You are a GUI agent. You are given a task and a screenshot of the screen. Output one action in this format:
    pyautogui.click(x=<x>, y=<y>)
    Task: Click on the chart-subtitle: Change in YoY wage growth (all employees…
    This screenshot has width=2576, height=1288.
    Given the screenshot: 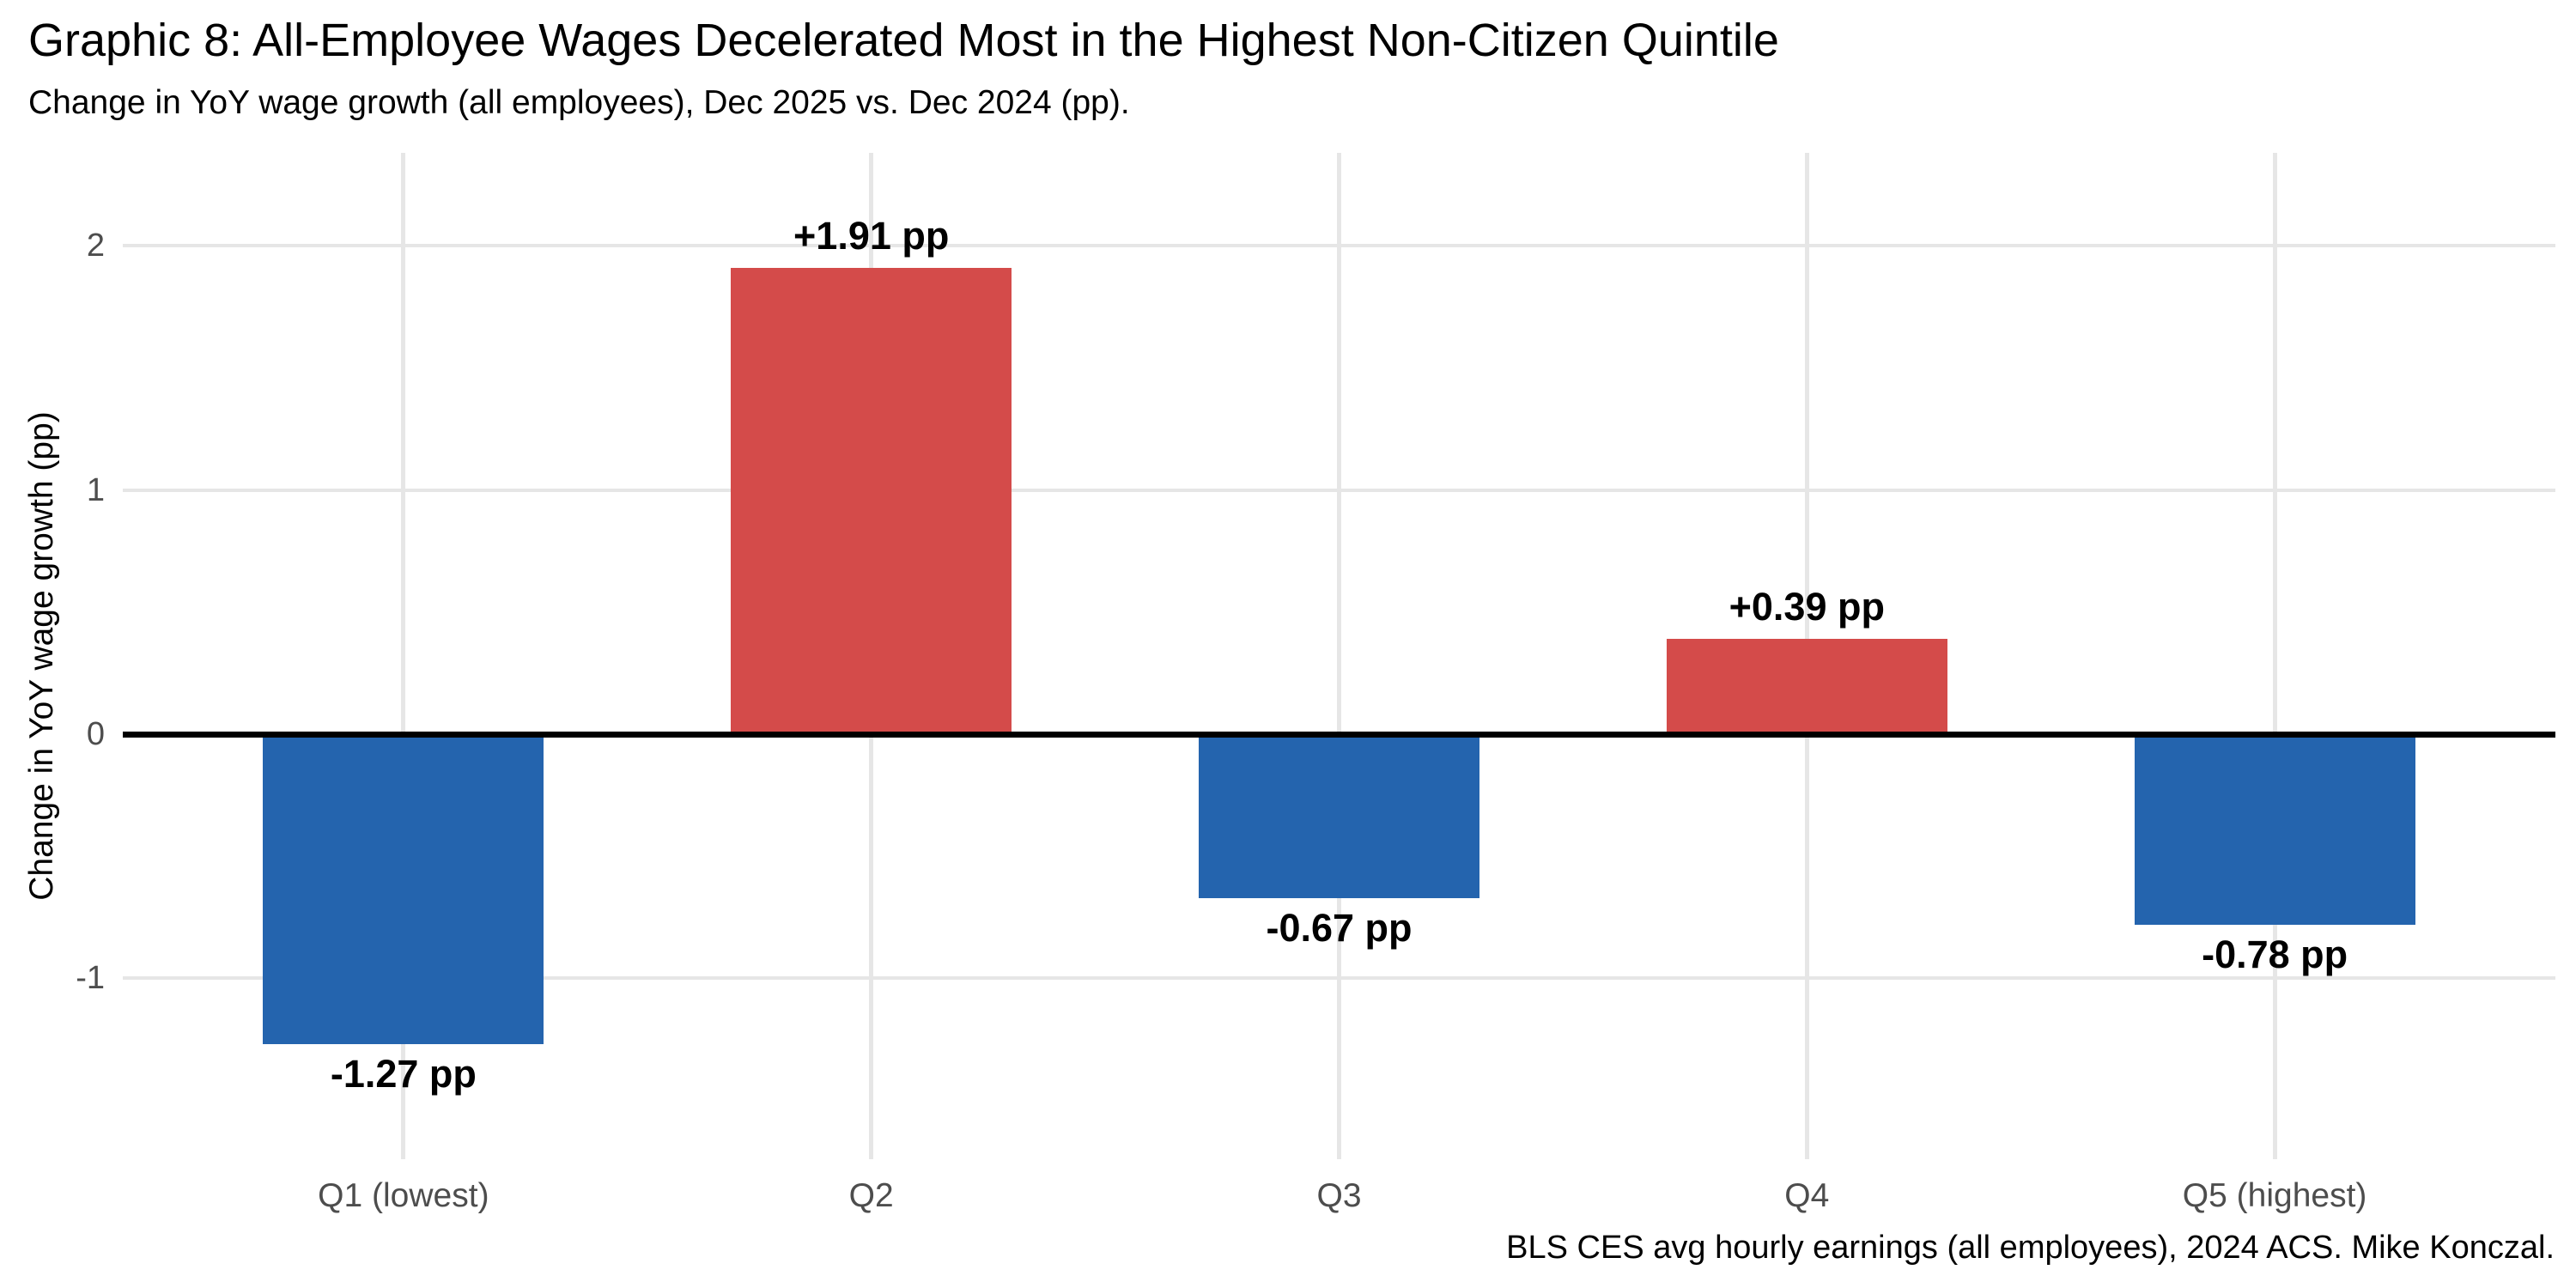 What is the action you would take?
    pyautogui.click(x=579, y=102)
    